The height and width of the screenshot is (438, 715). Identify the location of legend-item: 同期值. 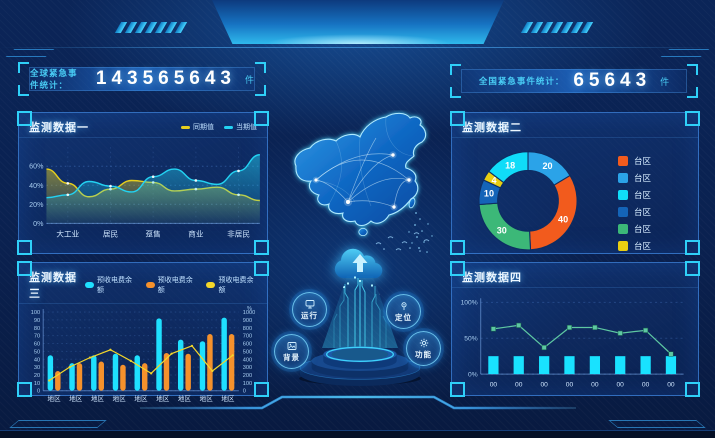
(197, 127).